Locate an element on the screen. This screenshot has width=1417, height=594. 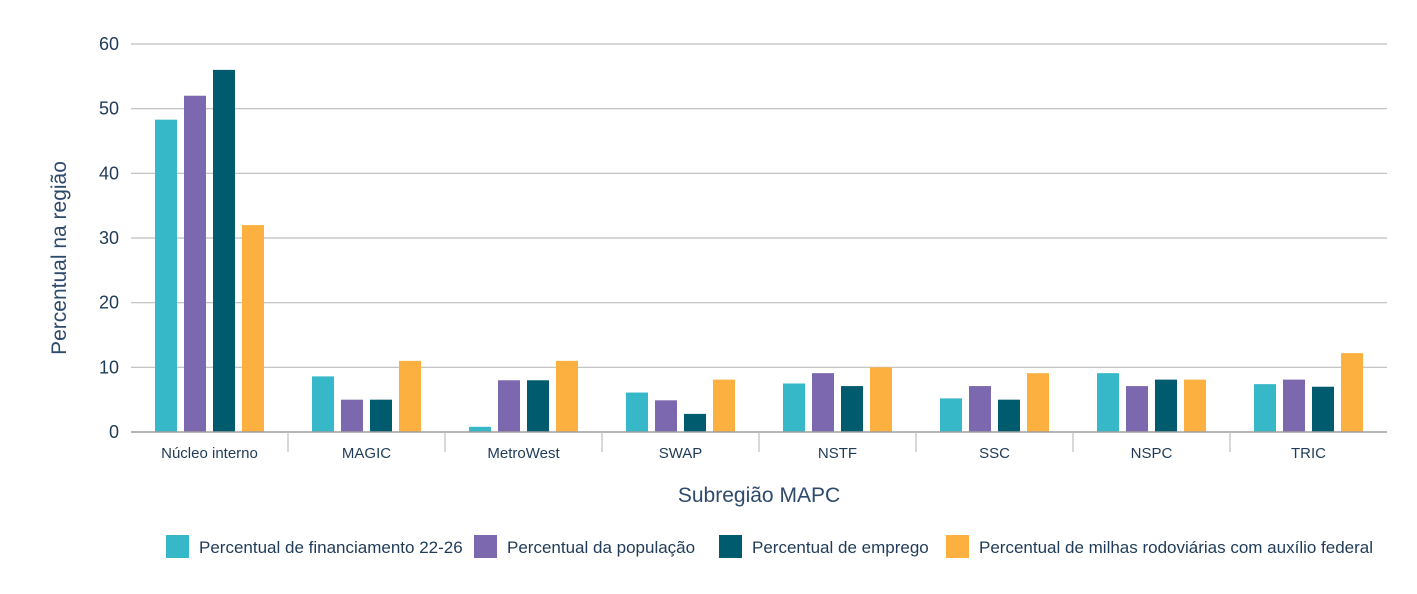
legend-label: Percentual de financiamento 22-26 is located at coordinates (331, 547).